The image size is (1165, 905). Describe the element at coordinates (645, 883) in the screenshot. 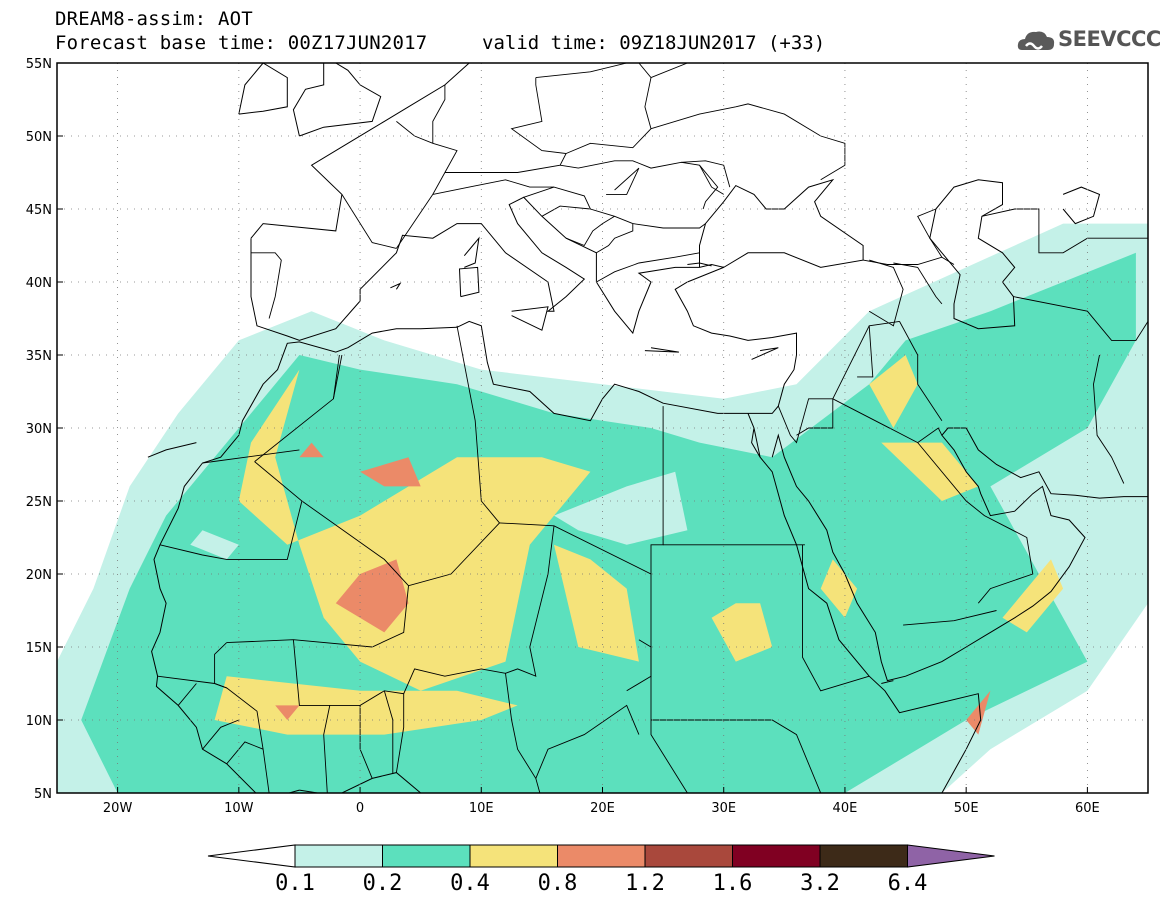

I see `colorbar-level-label: 1.2` at that location.